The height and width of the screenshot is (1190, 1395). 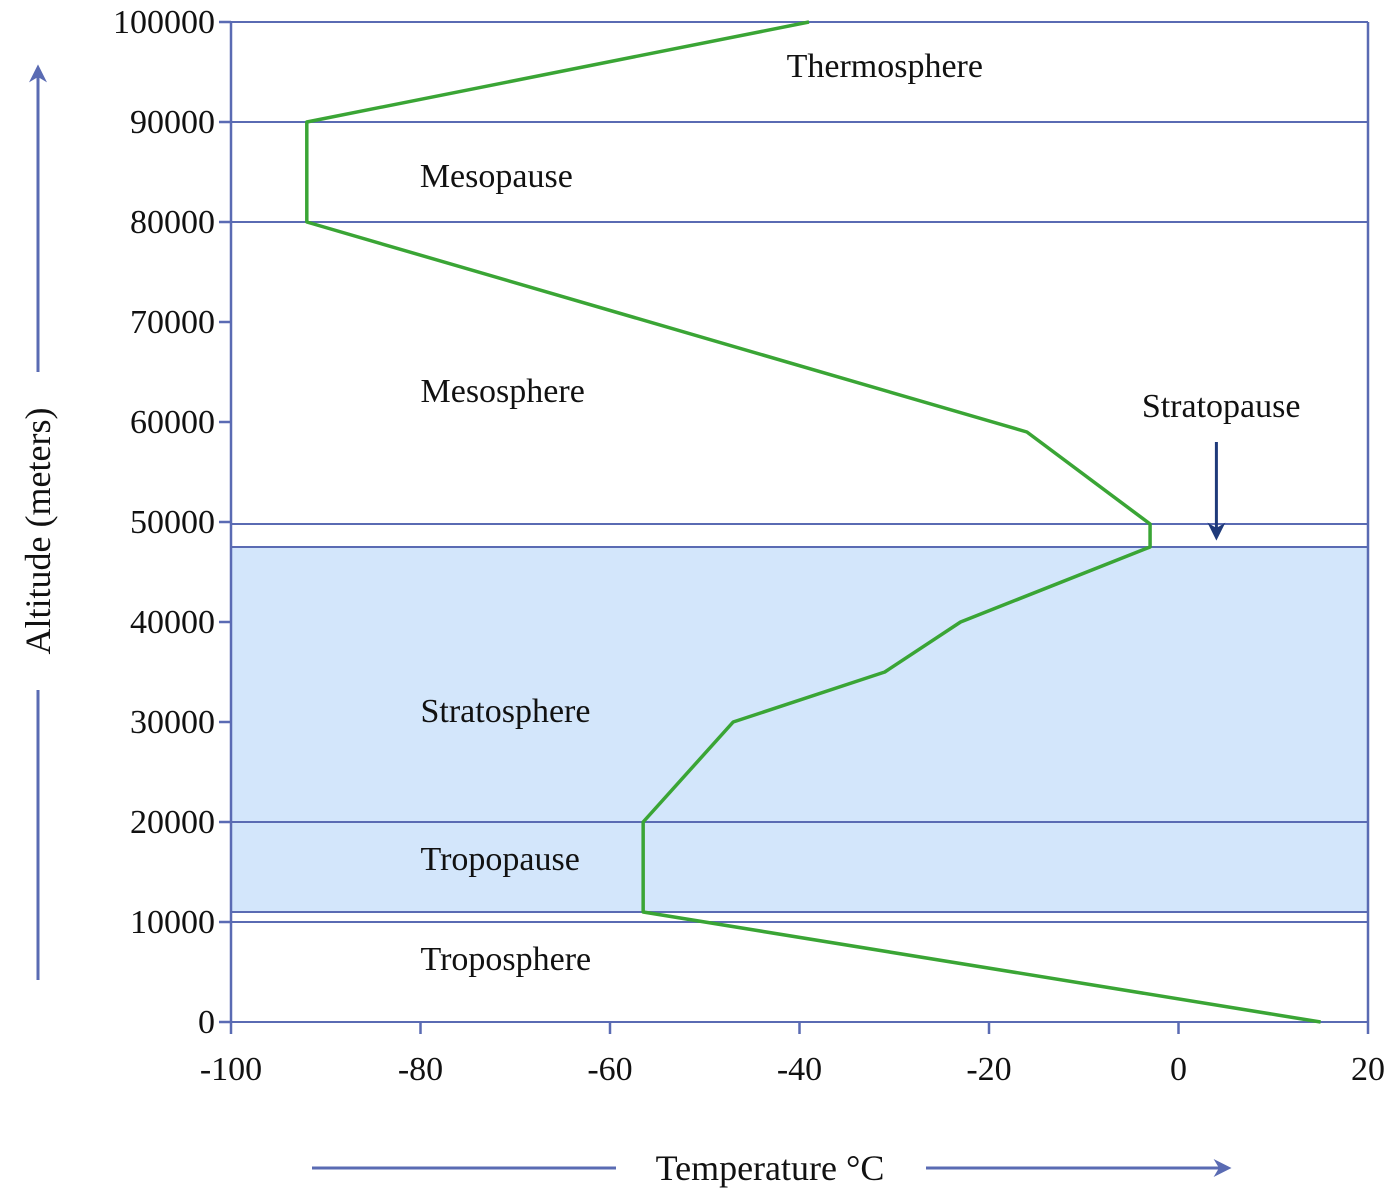 I want to click on y-tick-label: 20000, so click(x=172, y=822).